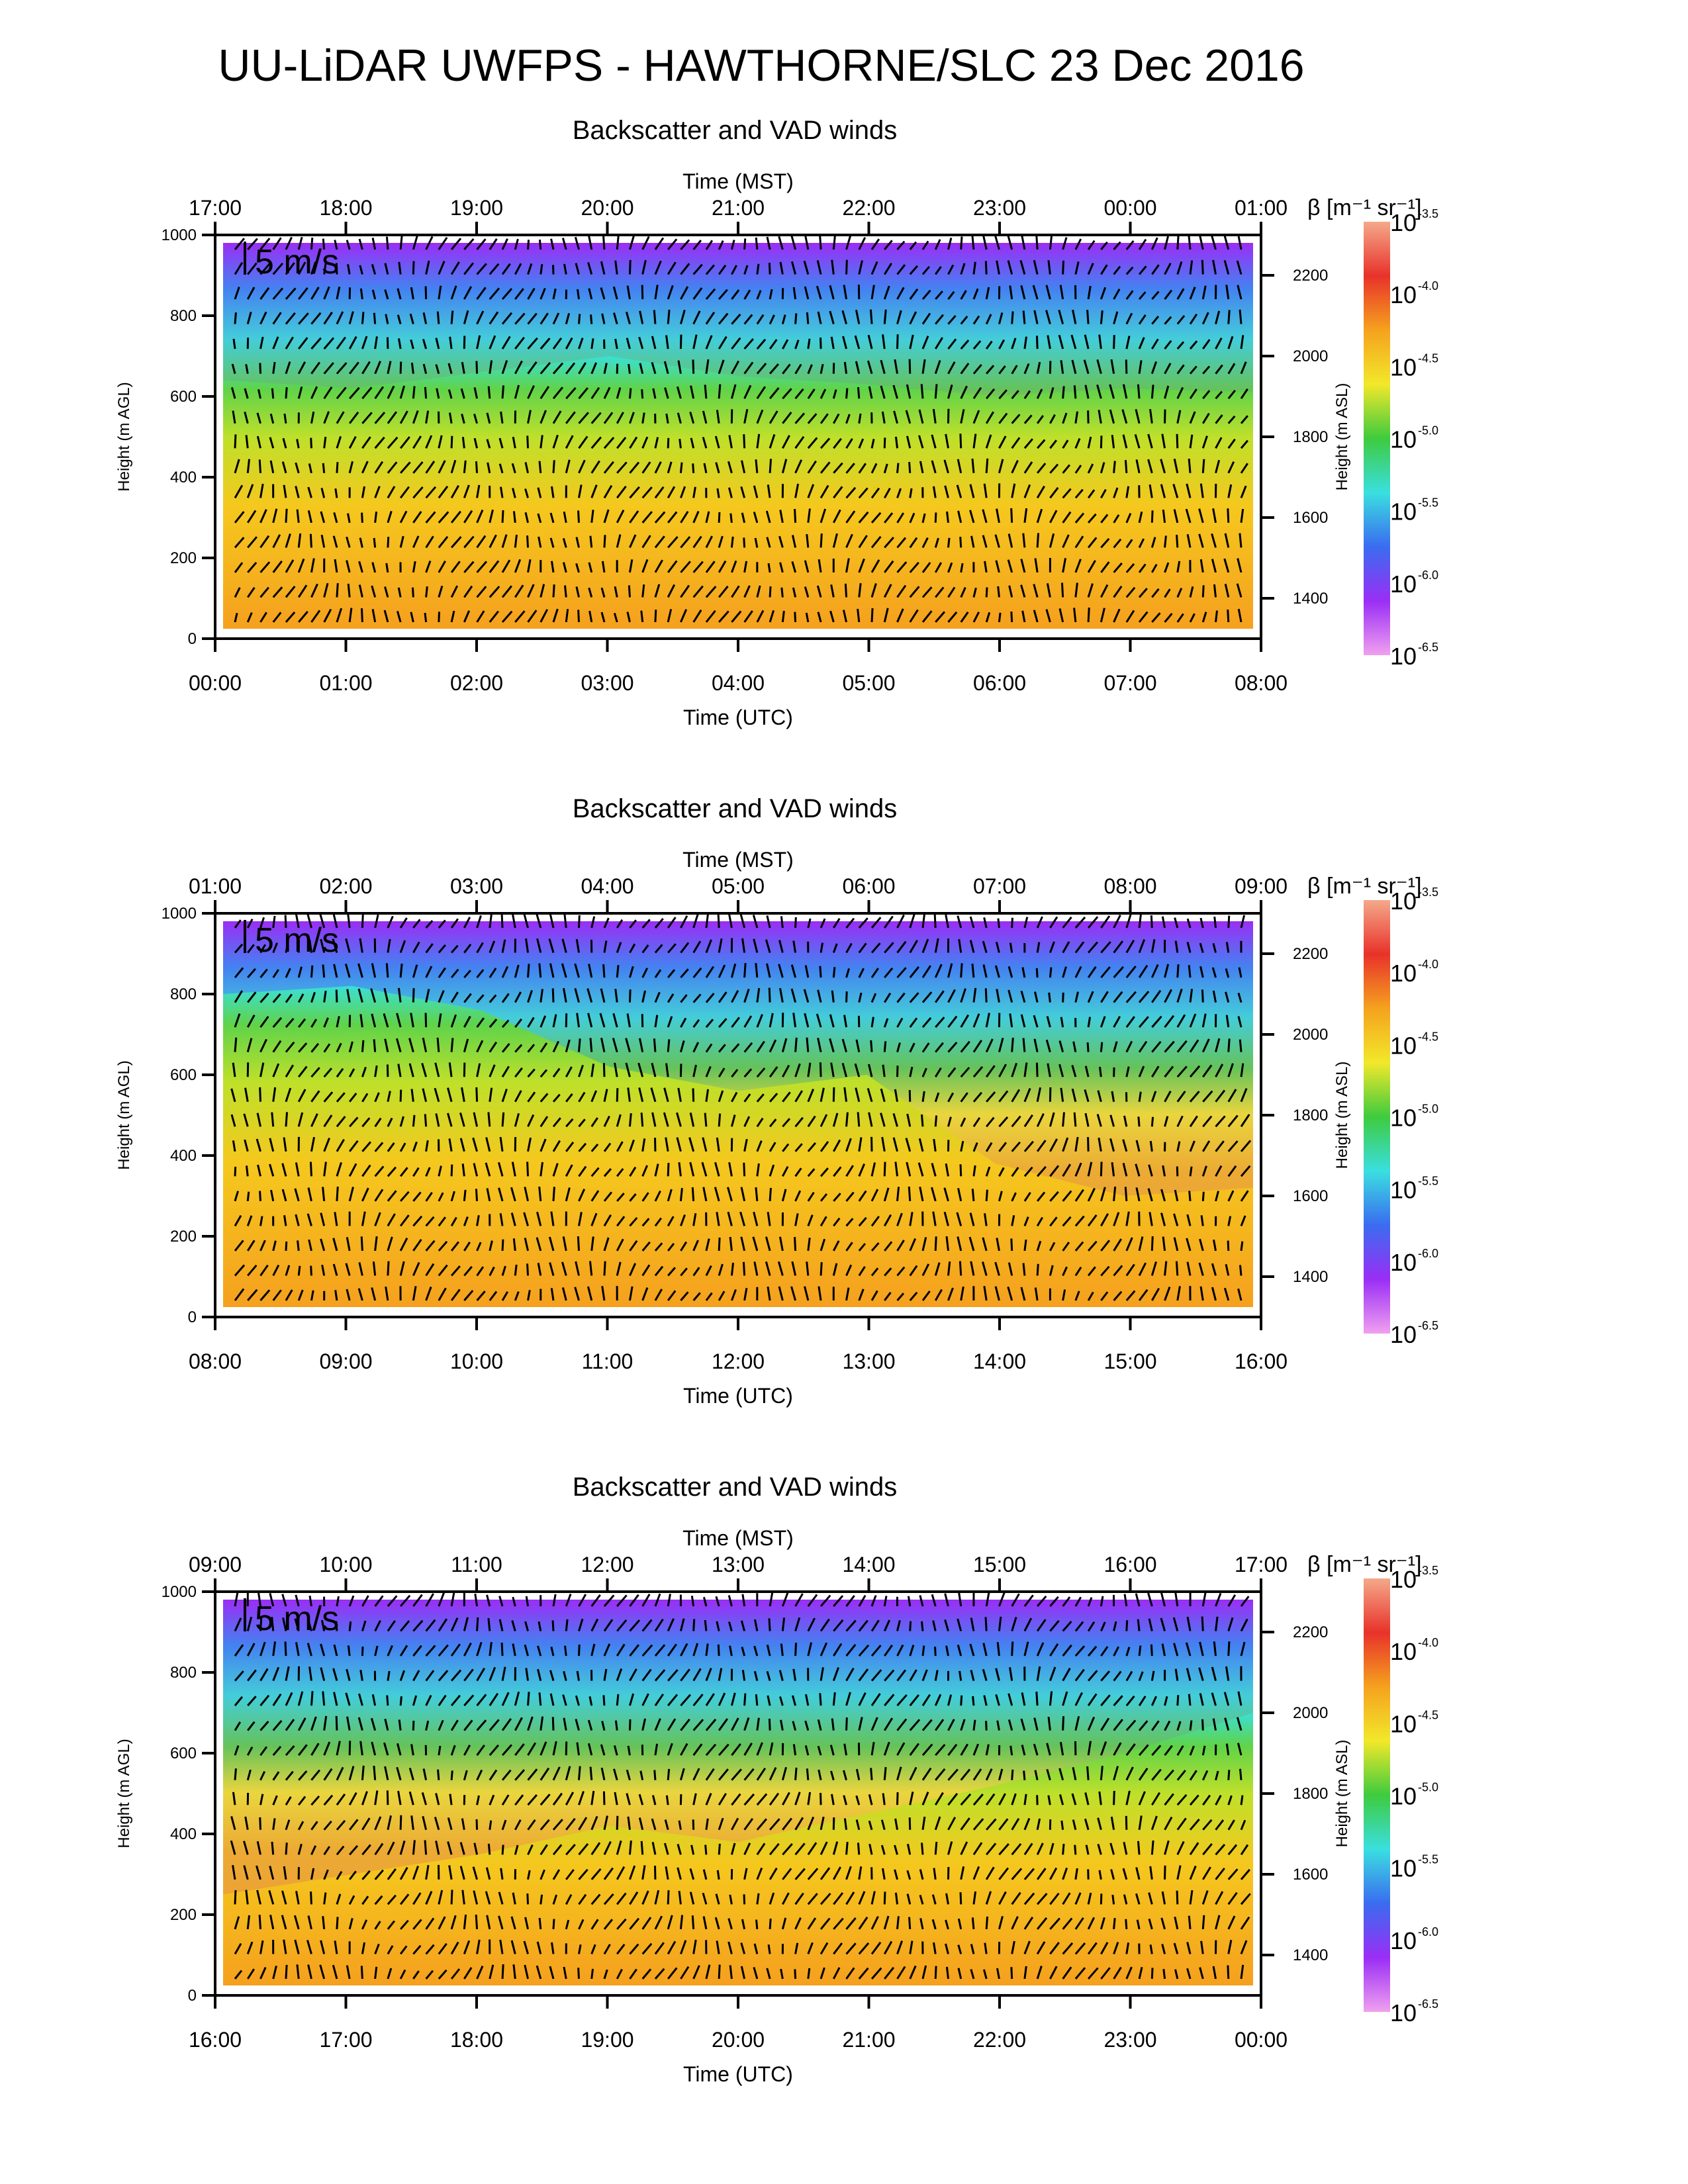 Image resolution: width=1688 pixels, height=2184 pixels. What do you see at coordinates (1428, 503) in the screenshot?
I see `colorbar-label-exponent: -5.5` at bounding box center [1428, 503].